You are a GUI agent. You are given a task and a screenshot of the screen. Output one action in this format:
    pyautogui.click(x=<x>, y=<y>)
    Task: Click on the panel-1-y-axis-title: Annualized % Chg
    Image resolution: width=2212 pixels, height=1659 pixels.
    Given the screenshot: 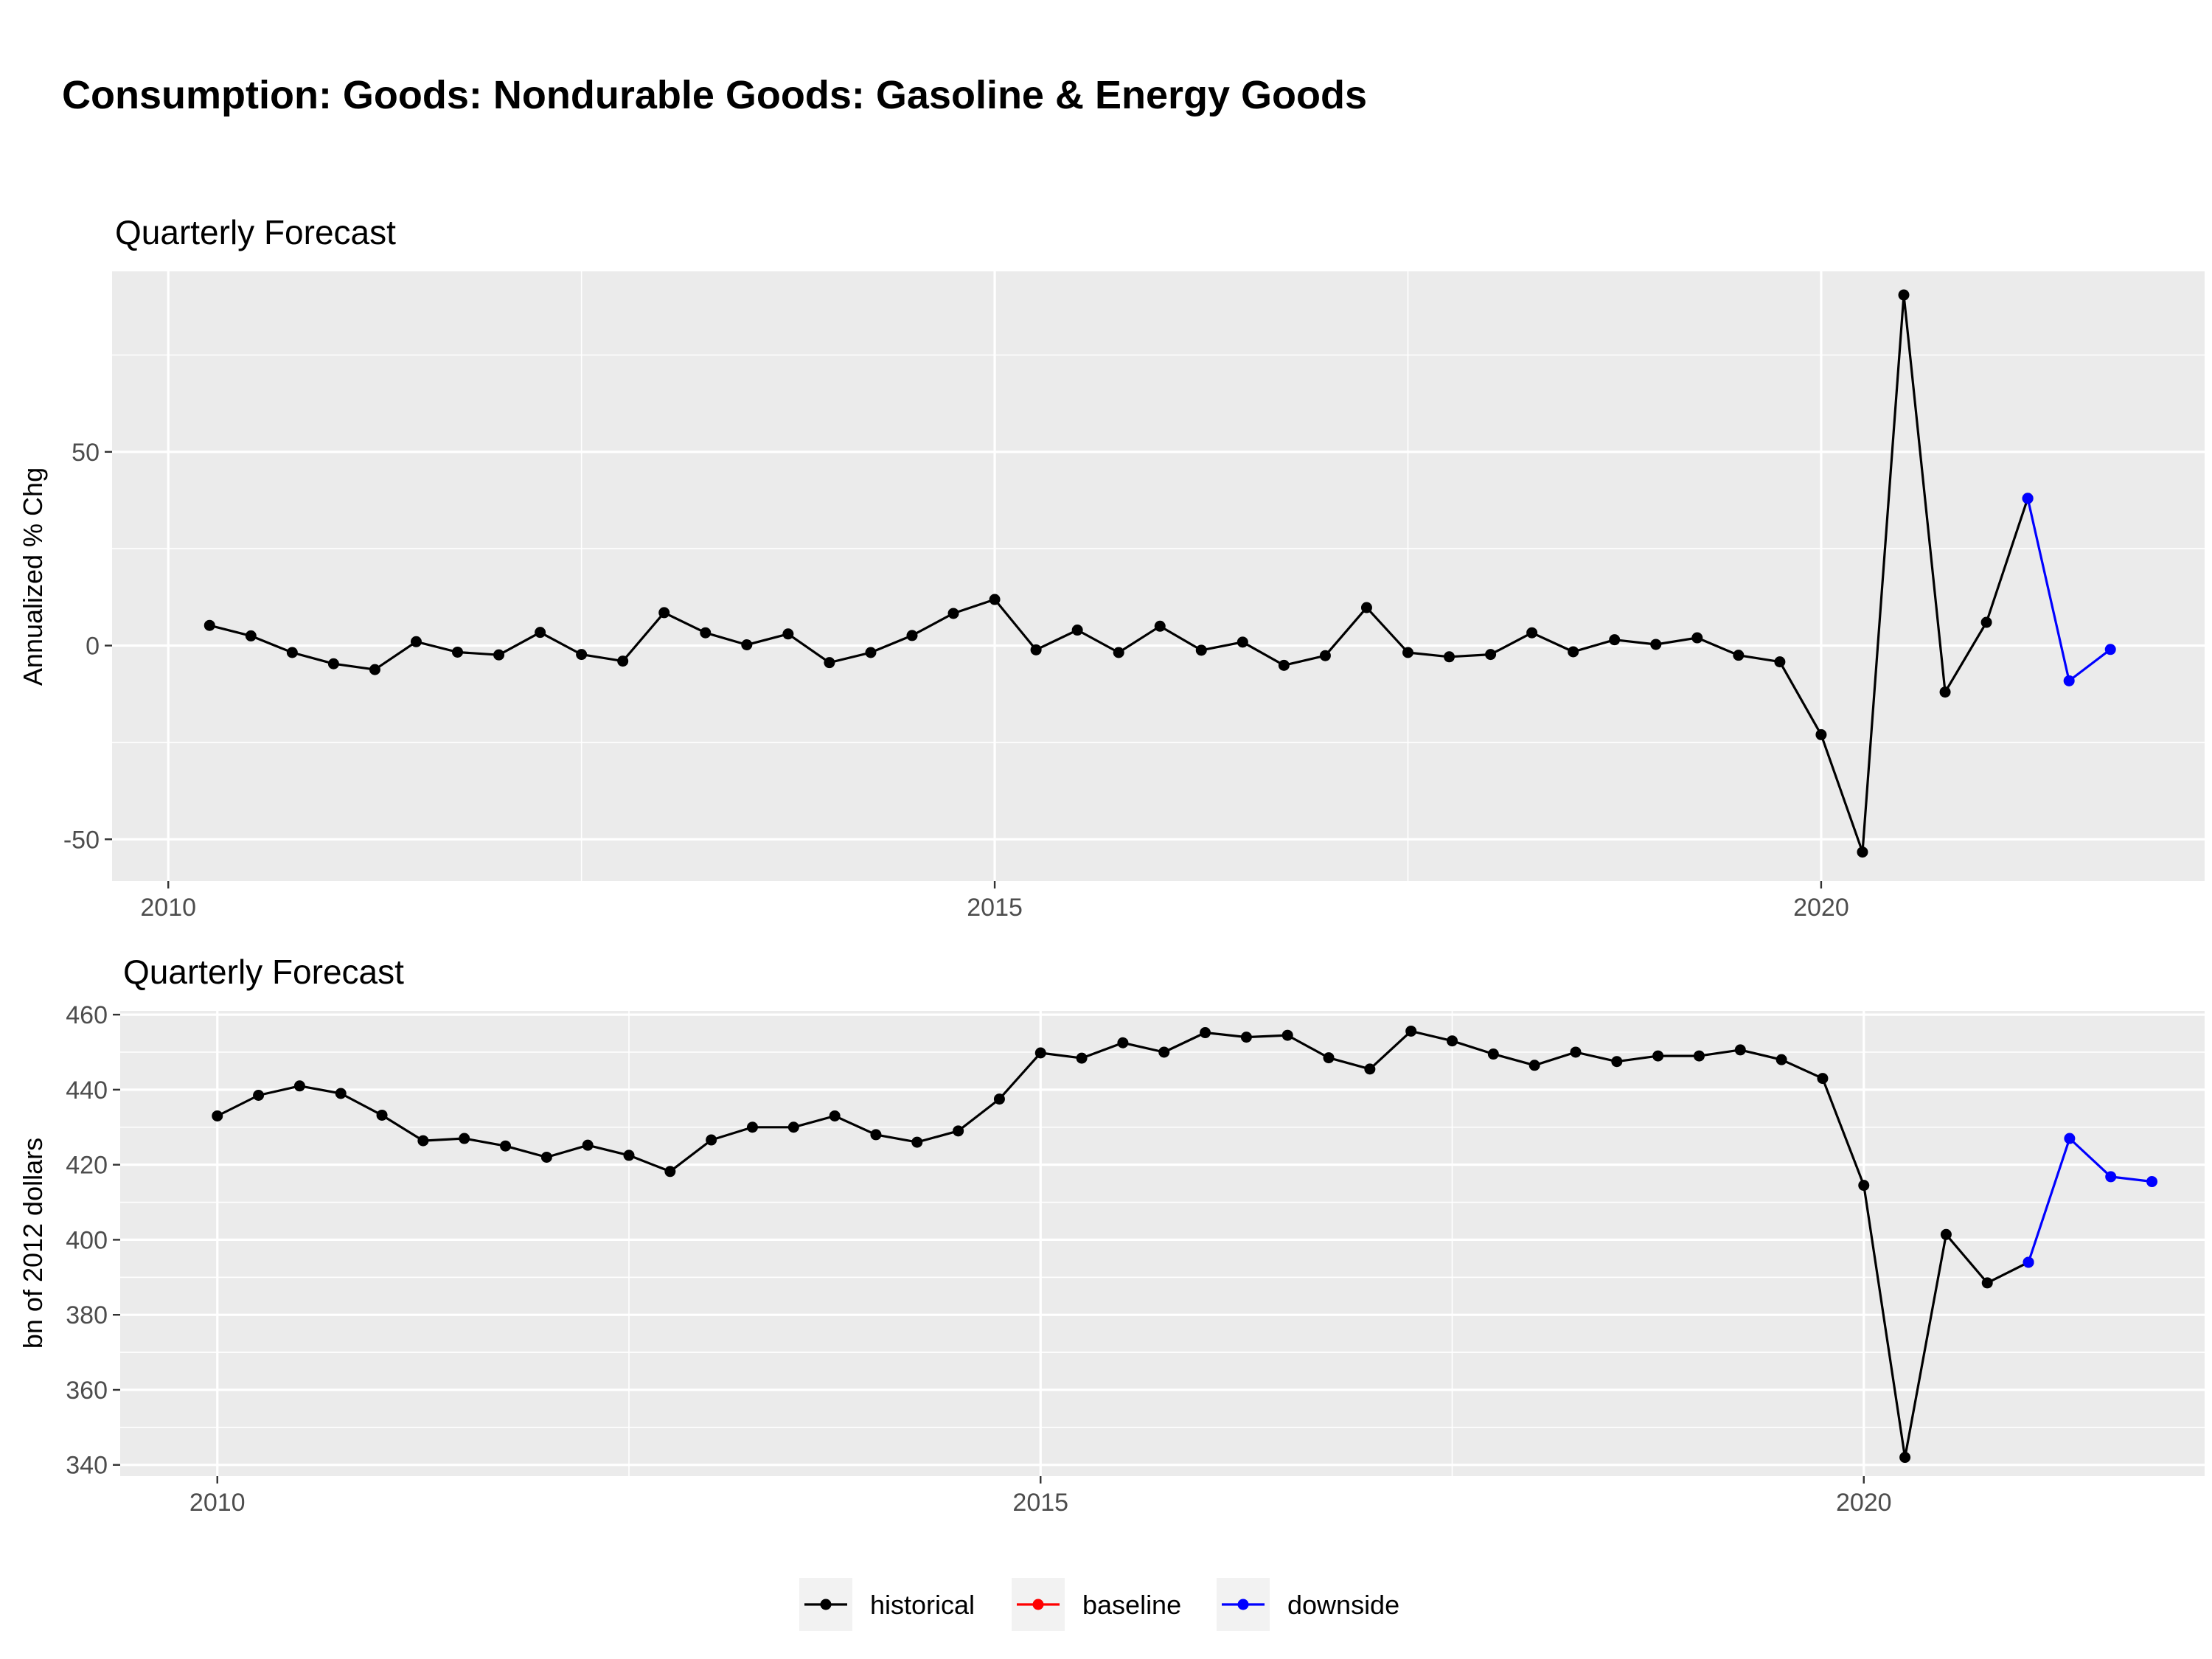 What is the action you would take?
    pyautogui.click(x=33, y=576)
    